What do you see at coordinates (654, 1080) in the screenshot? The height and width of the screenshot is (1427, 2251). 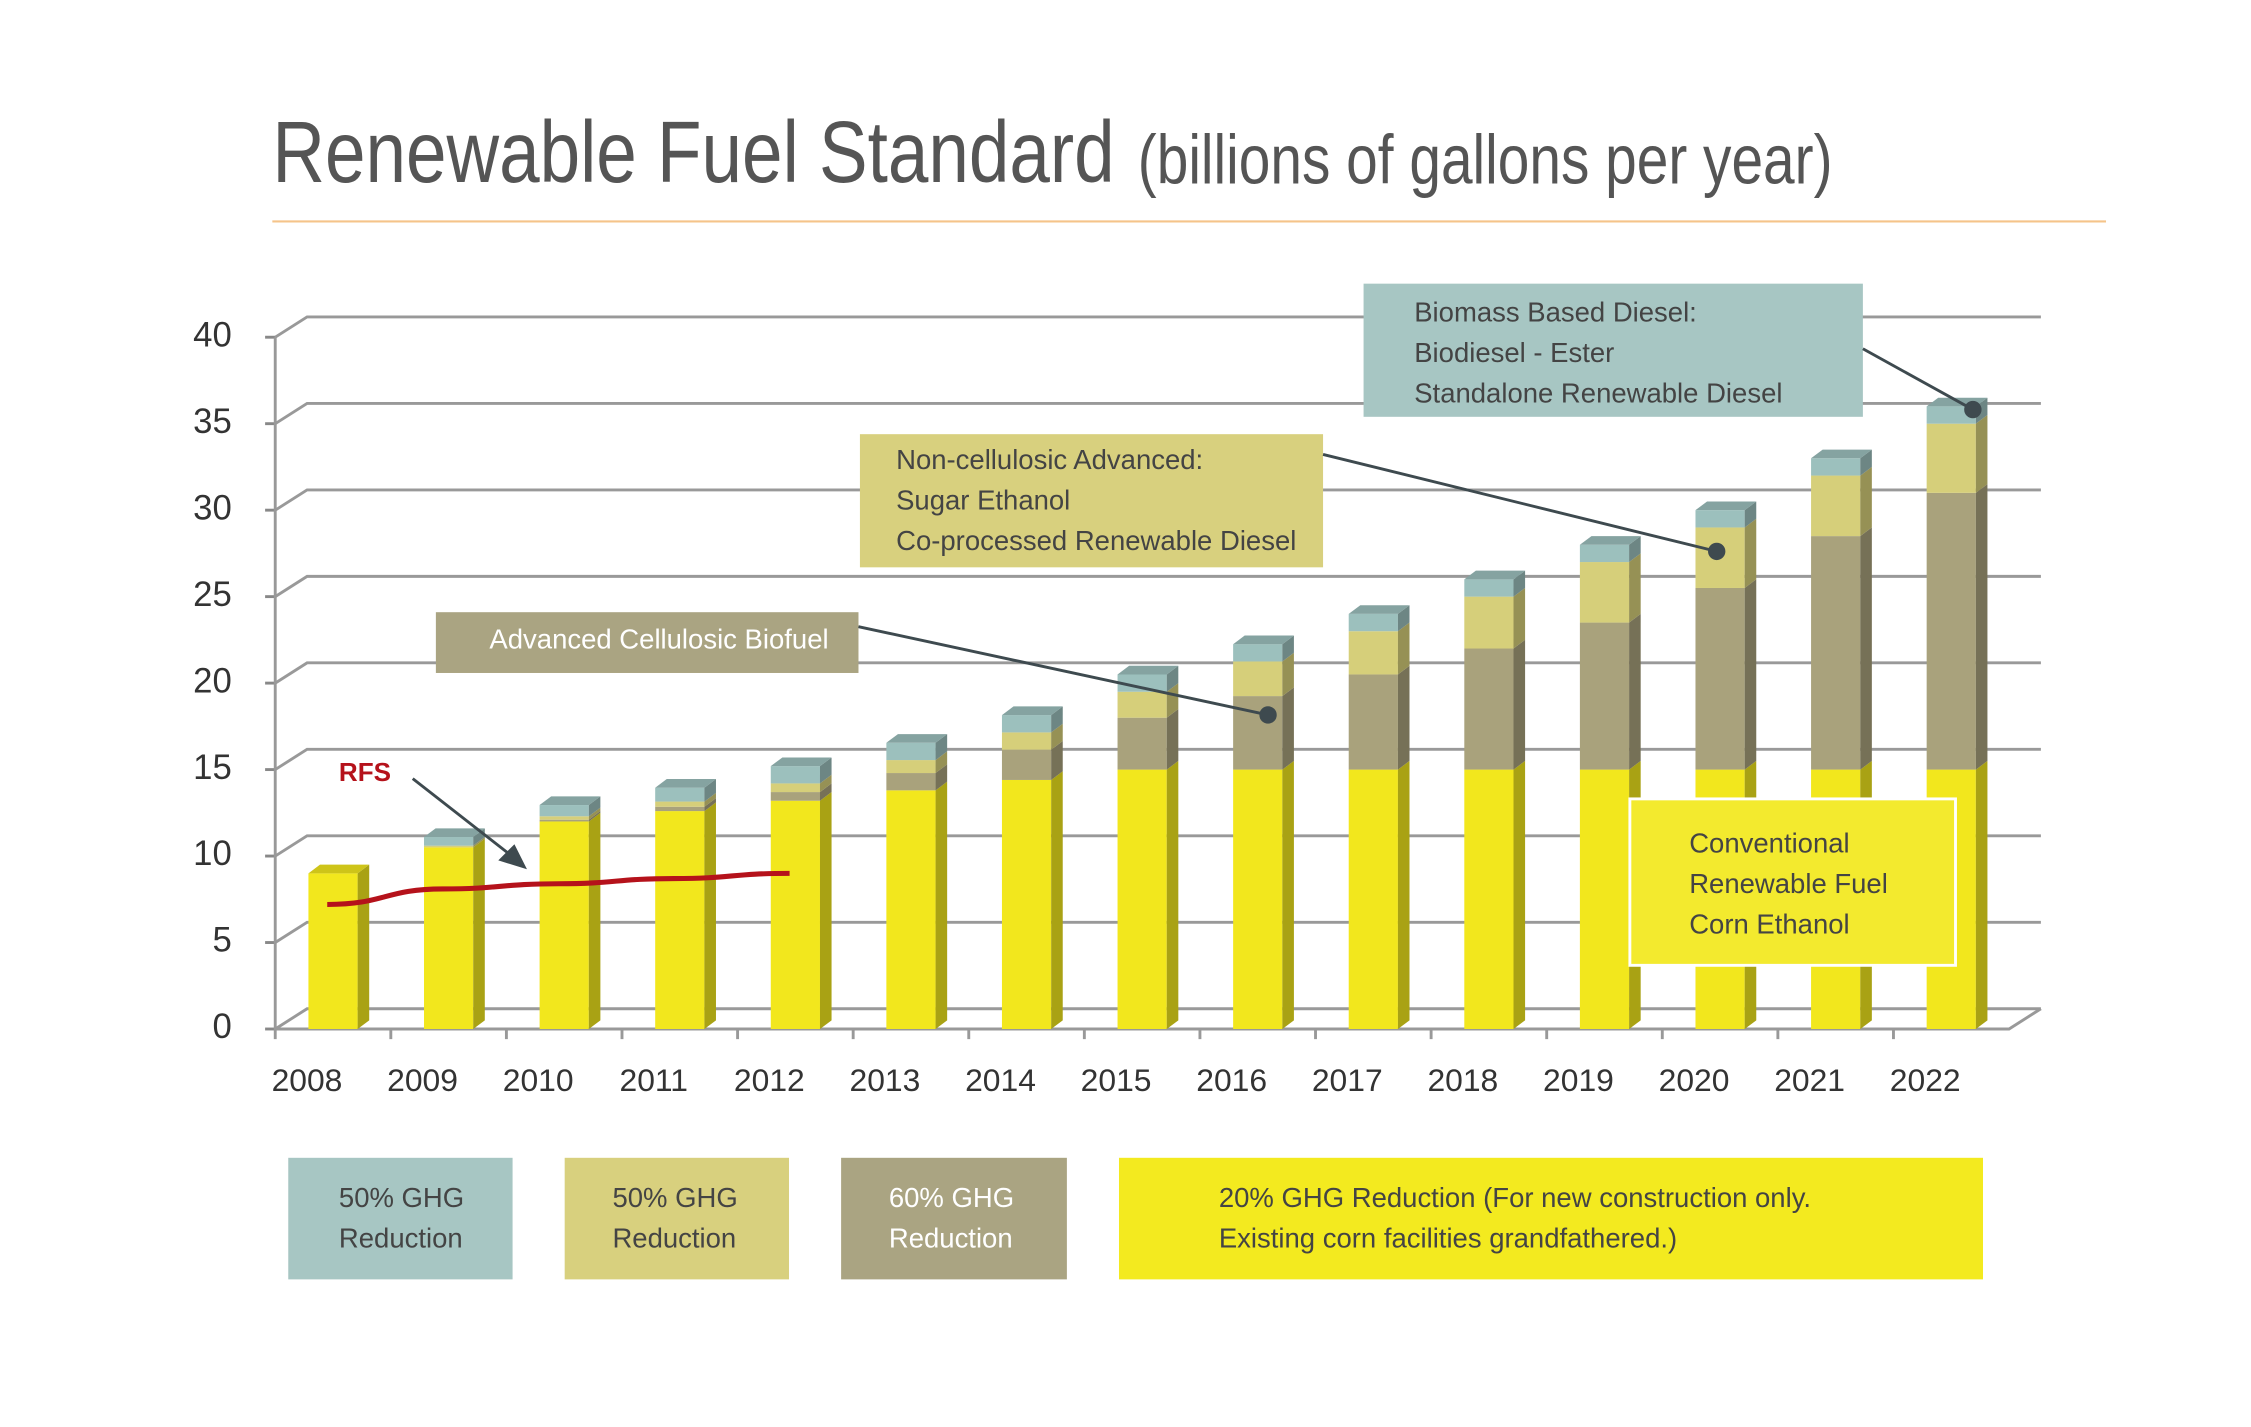 I see `x-tick-label: 2011` at bounding box center [654, 1080].